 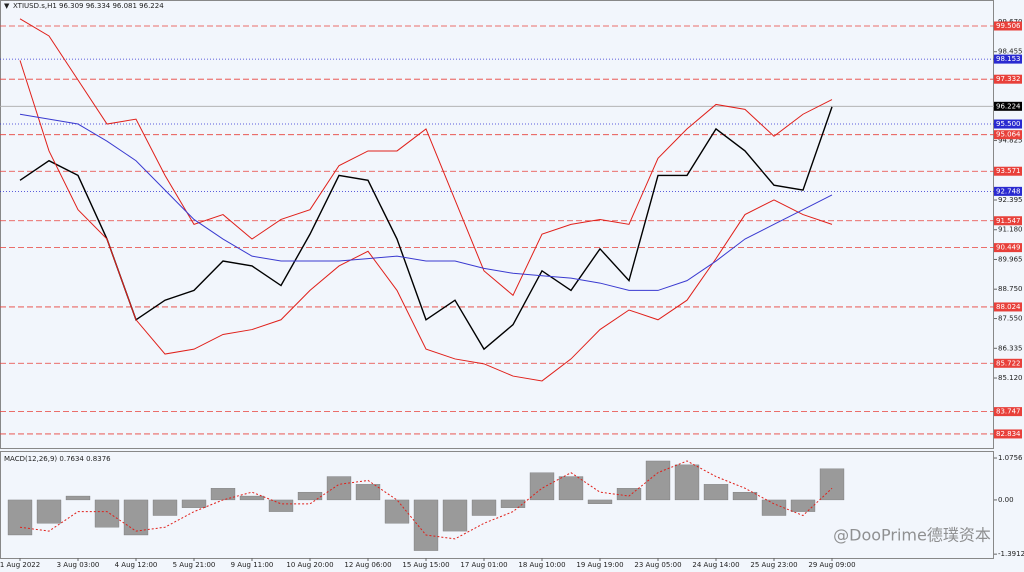 I want to click on level-label: 93.571, so click(x=1008, y=171).